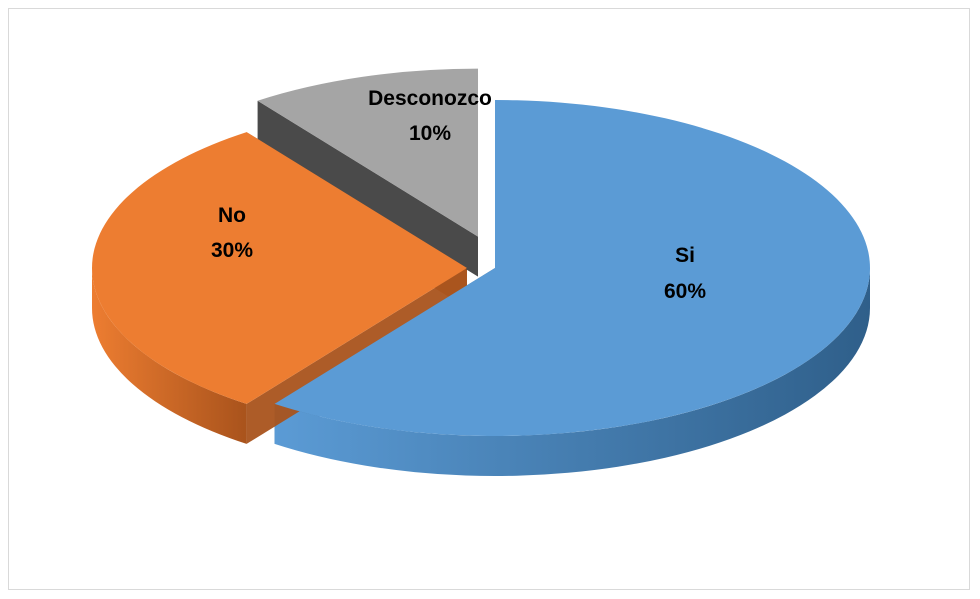  Describe the element at coordinates (232, 215) in the screenshot. I see `slice-label-no: No` at that location.